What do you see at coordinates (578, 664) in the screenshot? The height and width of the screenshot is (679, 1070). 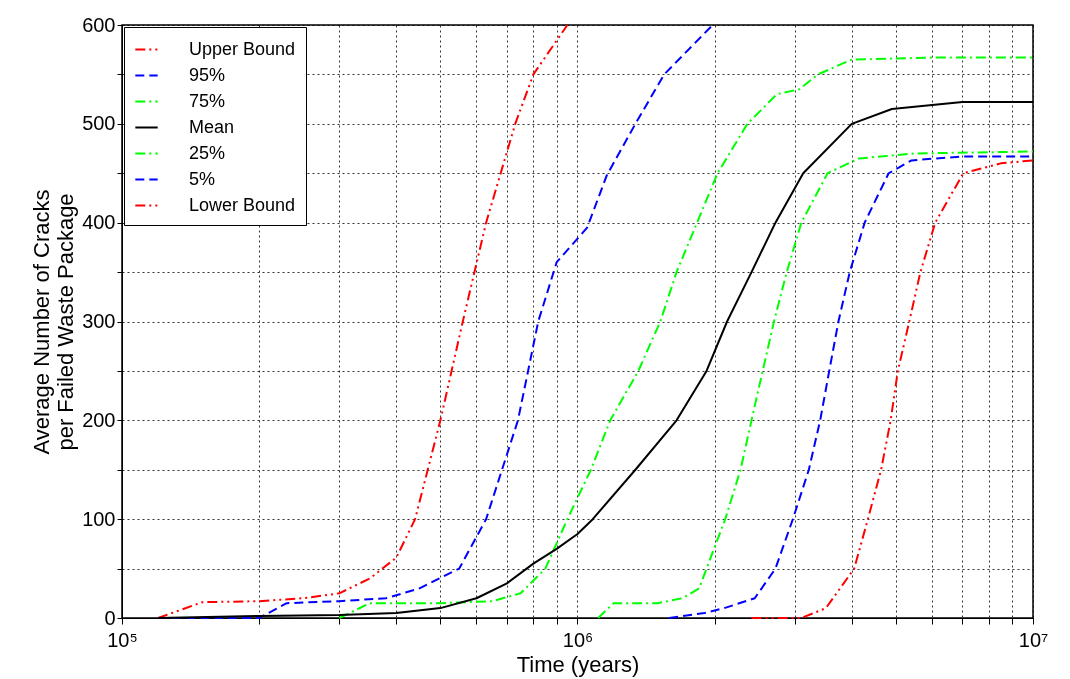 I see `x-axis-title: Time (years)` at bounding box center [578, 664].